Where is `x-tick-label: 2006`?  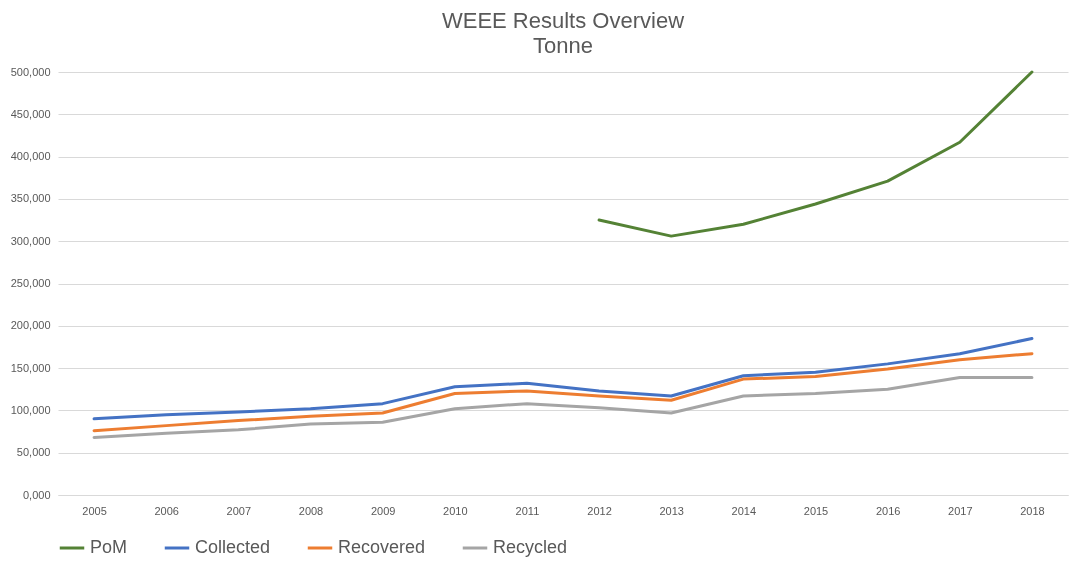
x-tick-label: 2006 is located at coordinates (166, 510).